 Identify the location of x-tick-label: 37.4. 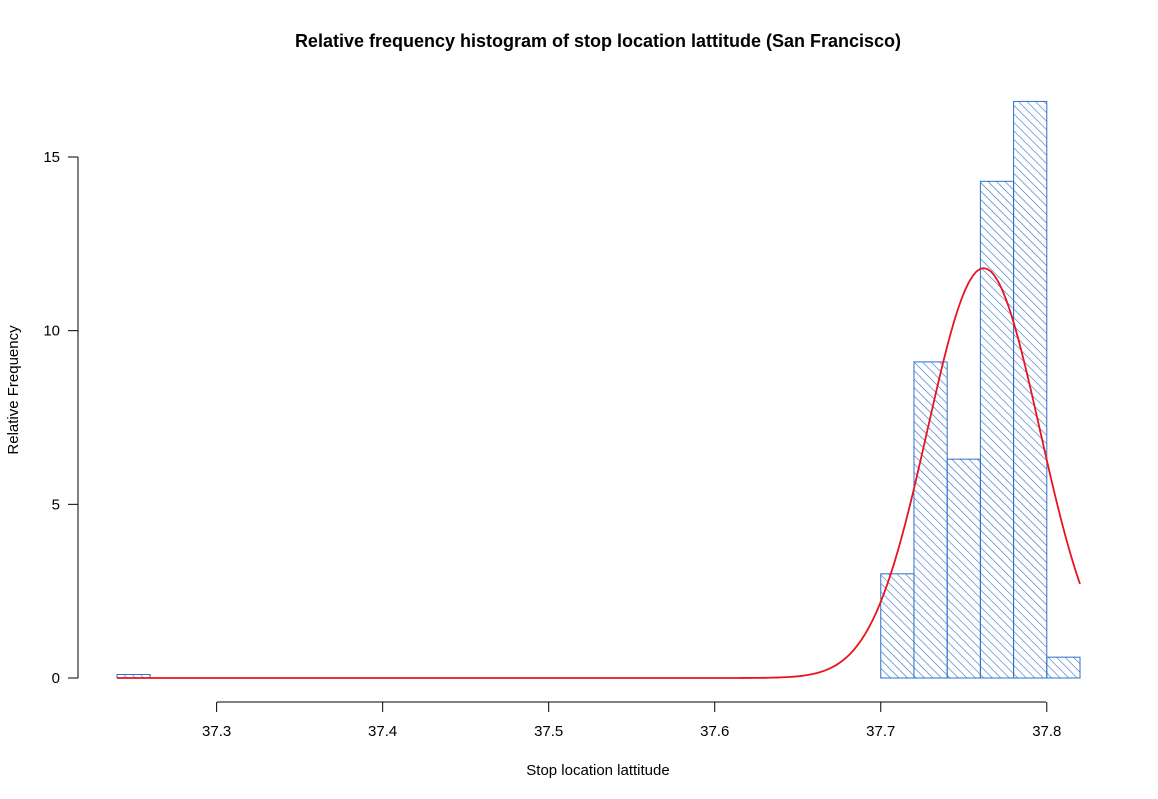
(382, 731).